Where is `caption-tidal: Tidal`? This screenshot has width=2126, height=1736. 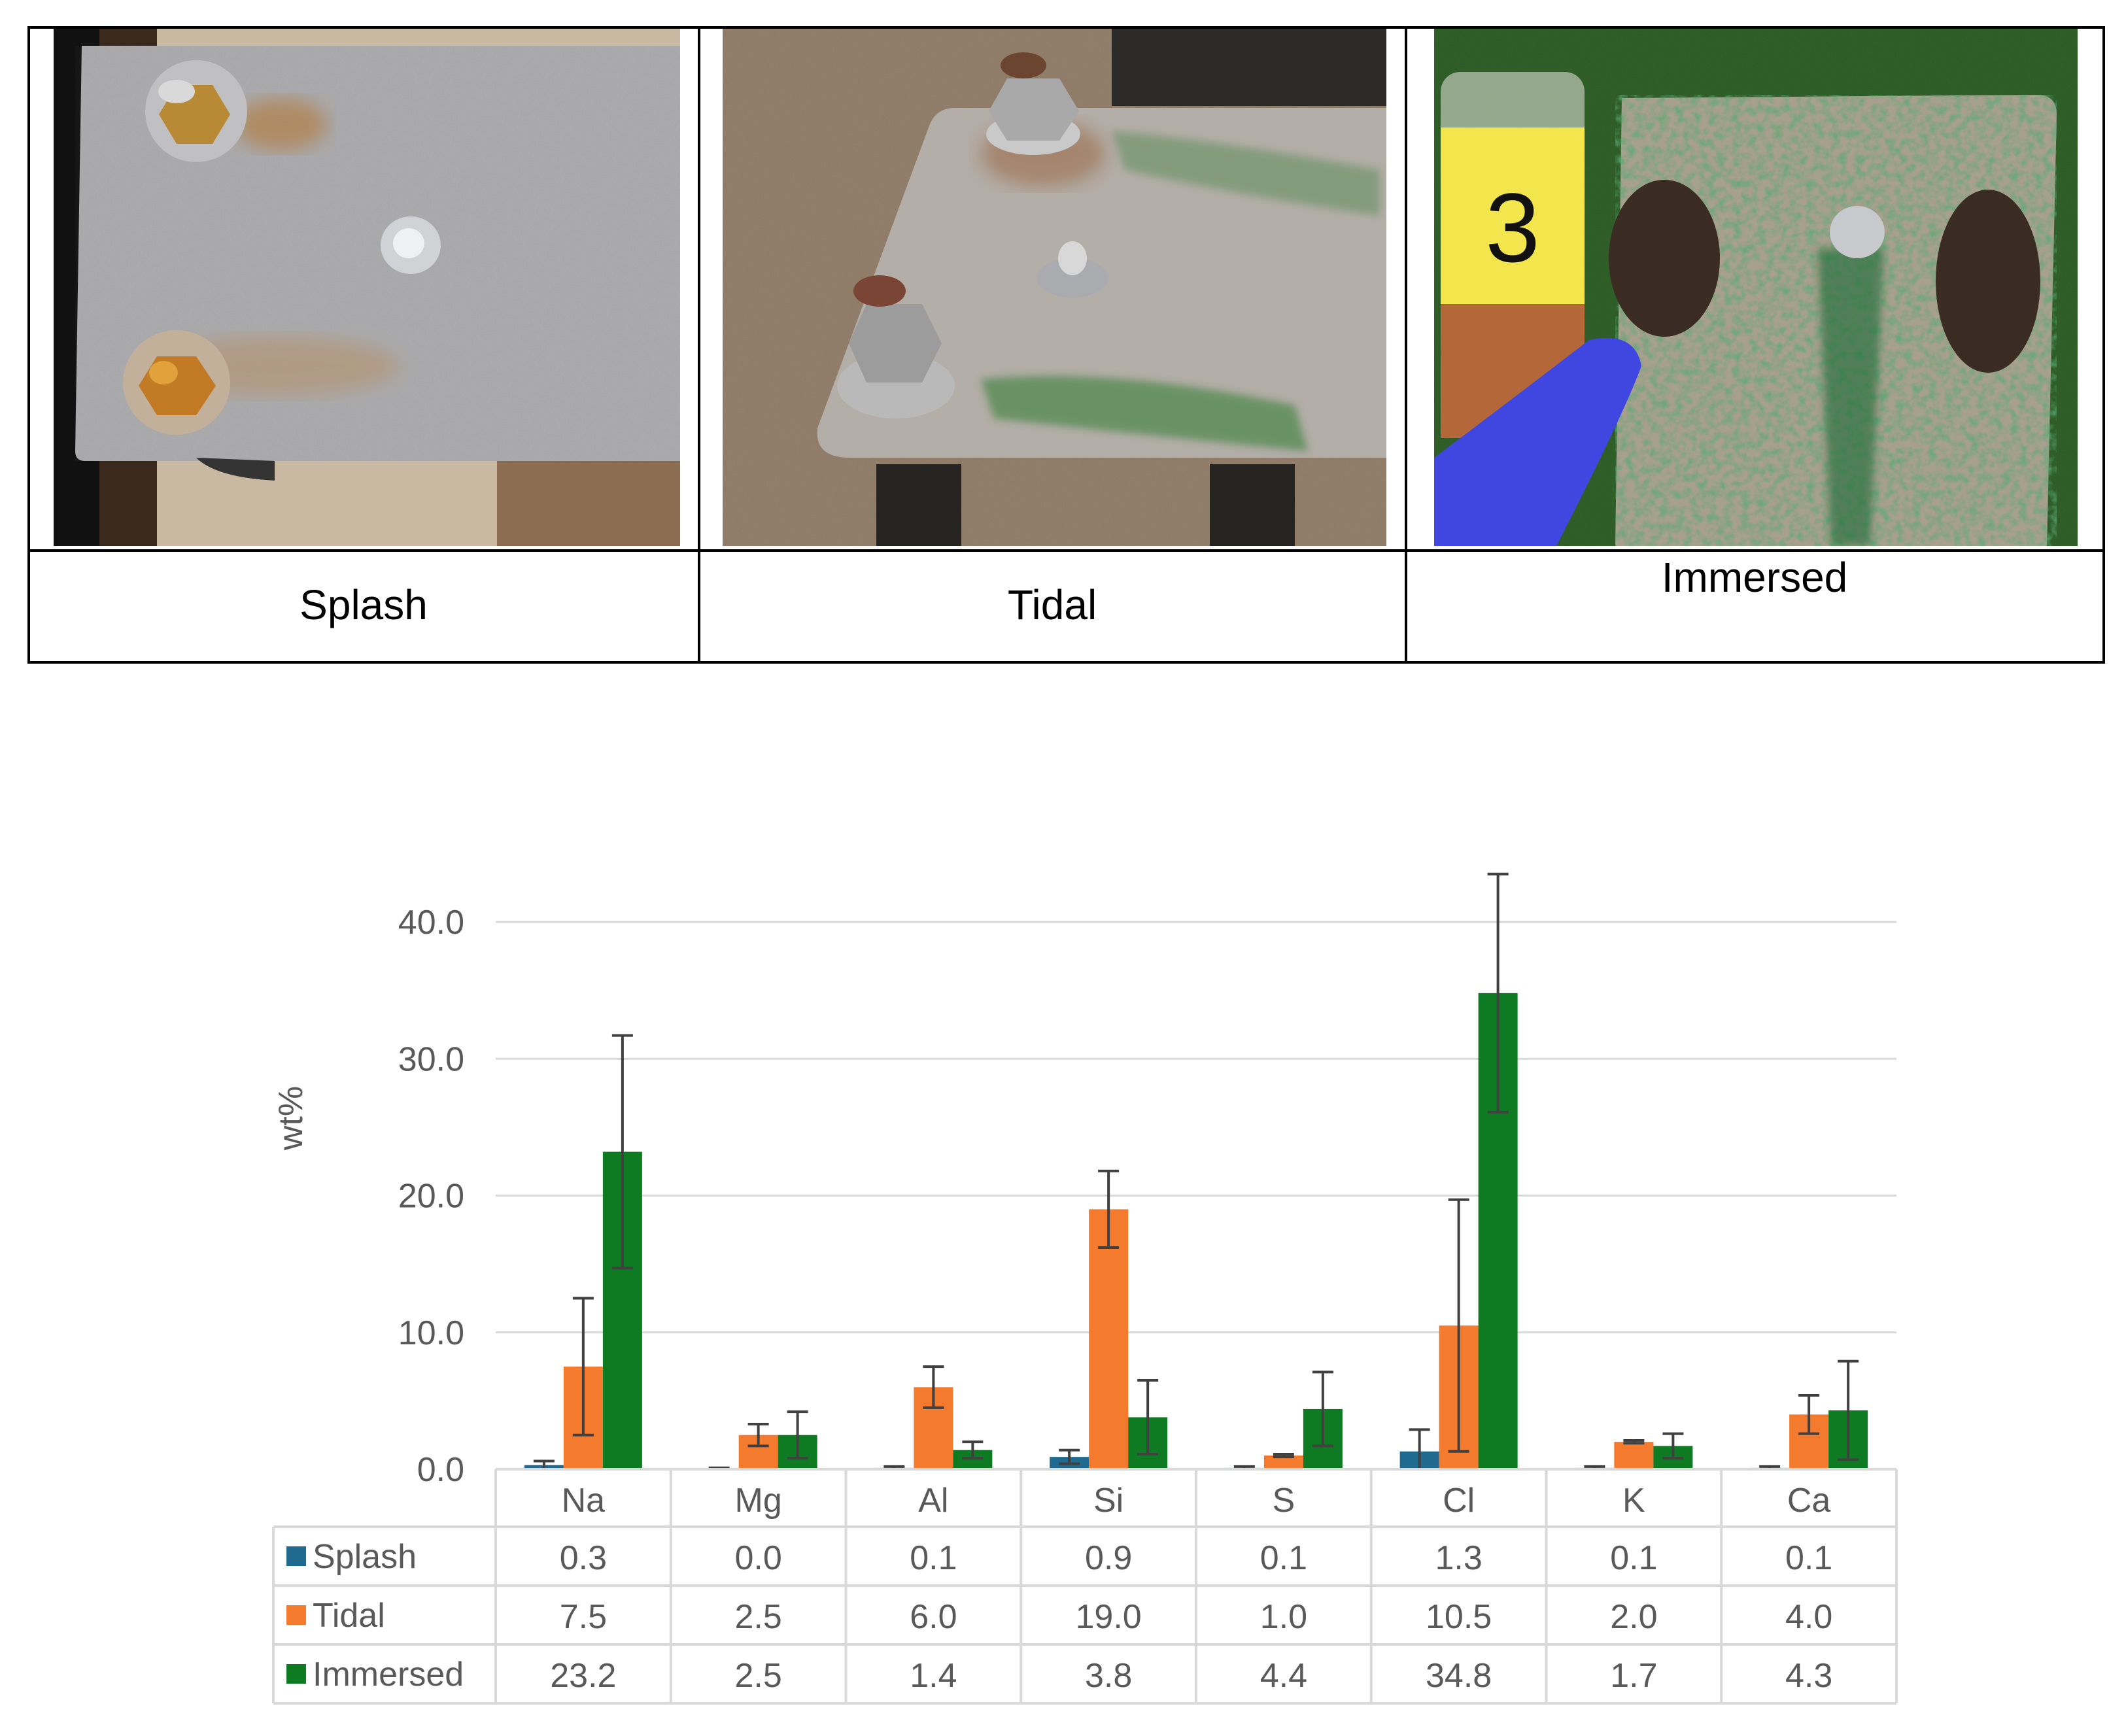 caption-tidal: Tidal is located at coordinates (1053, 604).